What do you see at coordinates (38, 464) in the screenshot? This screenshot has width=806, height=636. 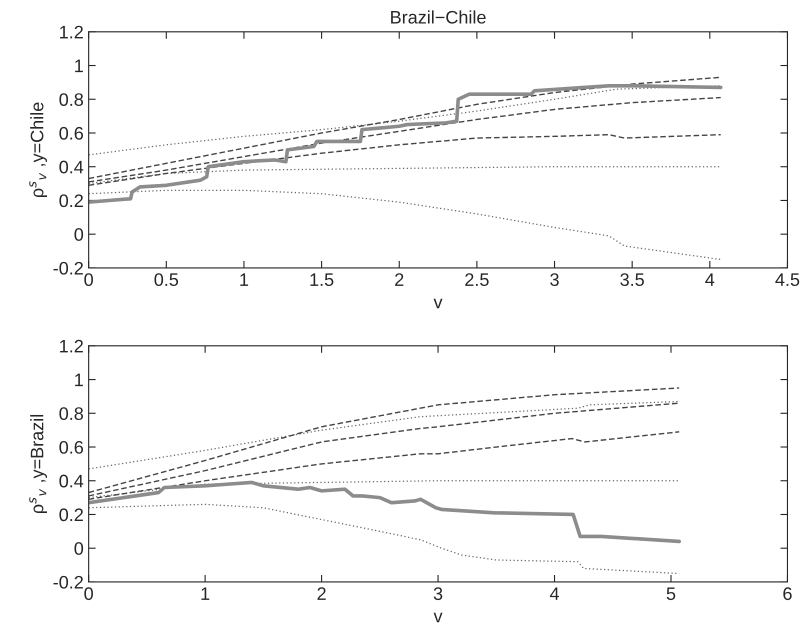 I see `y-axis-title: ρ$^{s}$$_{v}$ ,y=Brazil` at bounding box center [38, 464].